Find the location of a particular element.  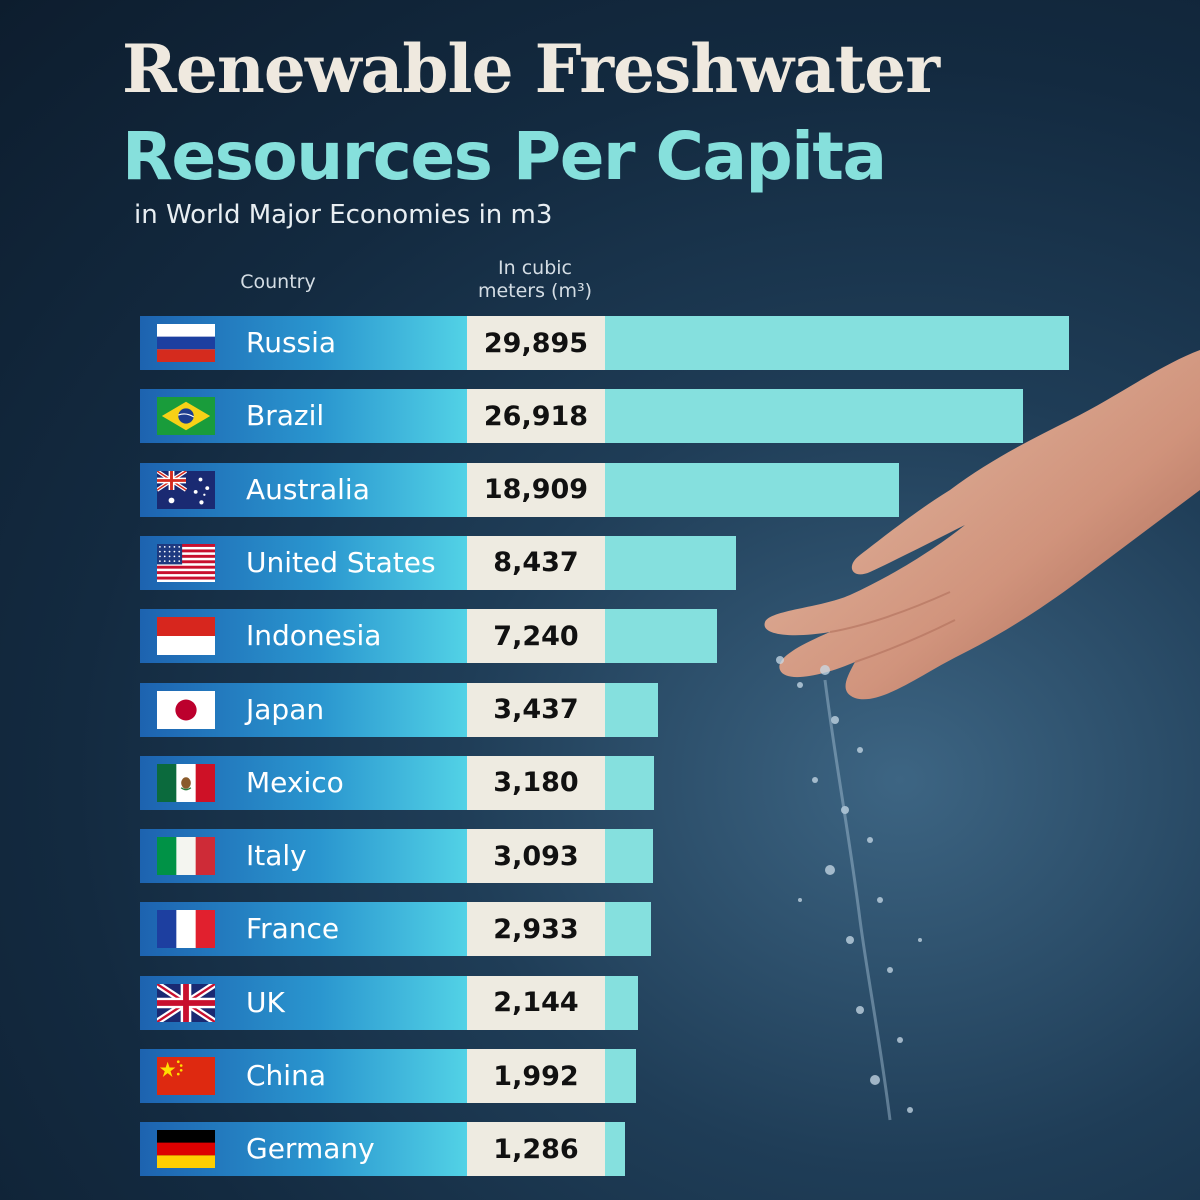

chart-subtitle: in World Major Economies in m3 is located at coordinates (343, 215).